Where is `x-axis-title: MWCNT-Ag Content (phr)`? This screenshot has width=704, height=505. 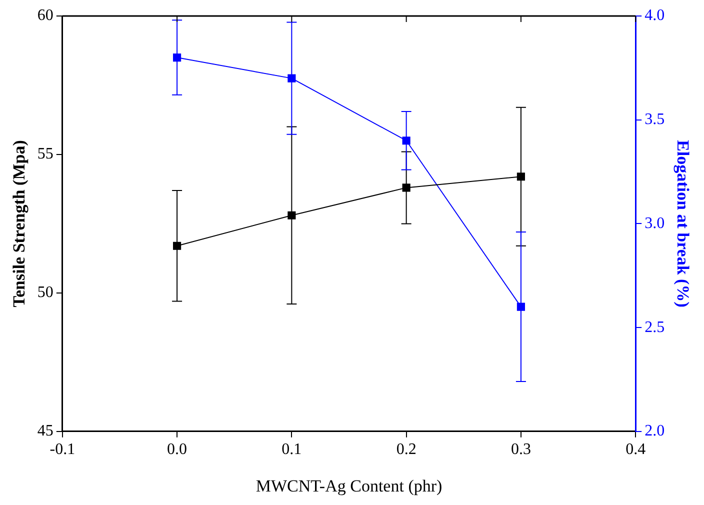 x-axis-title: MWCNT-Ag Content (phr) is located at coordinates (349, 486).